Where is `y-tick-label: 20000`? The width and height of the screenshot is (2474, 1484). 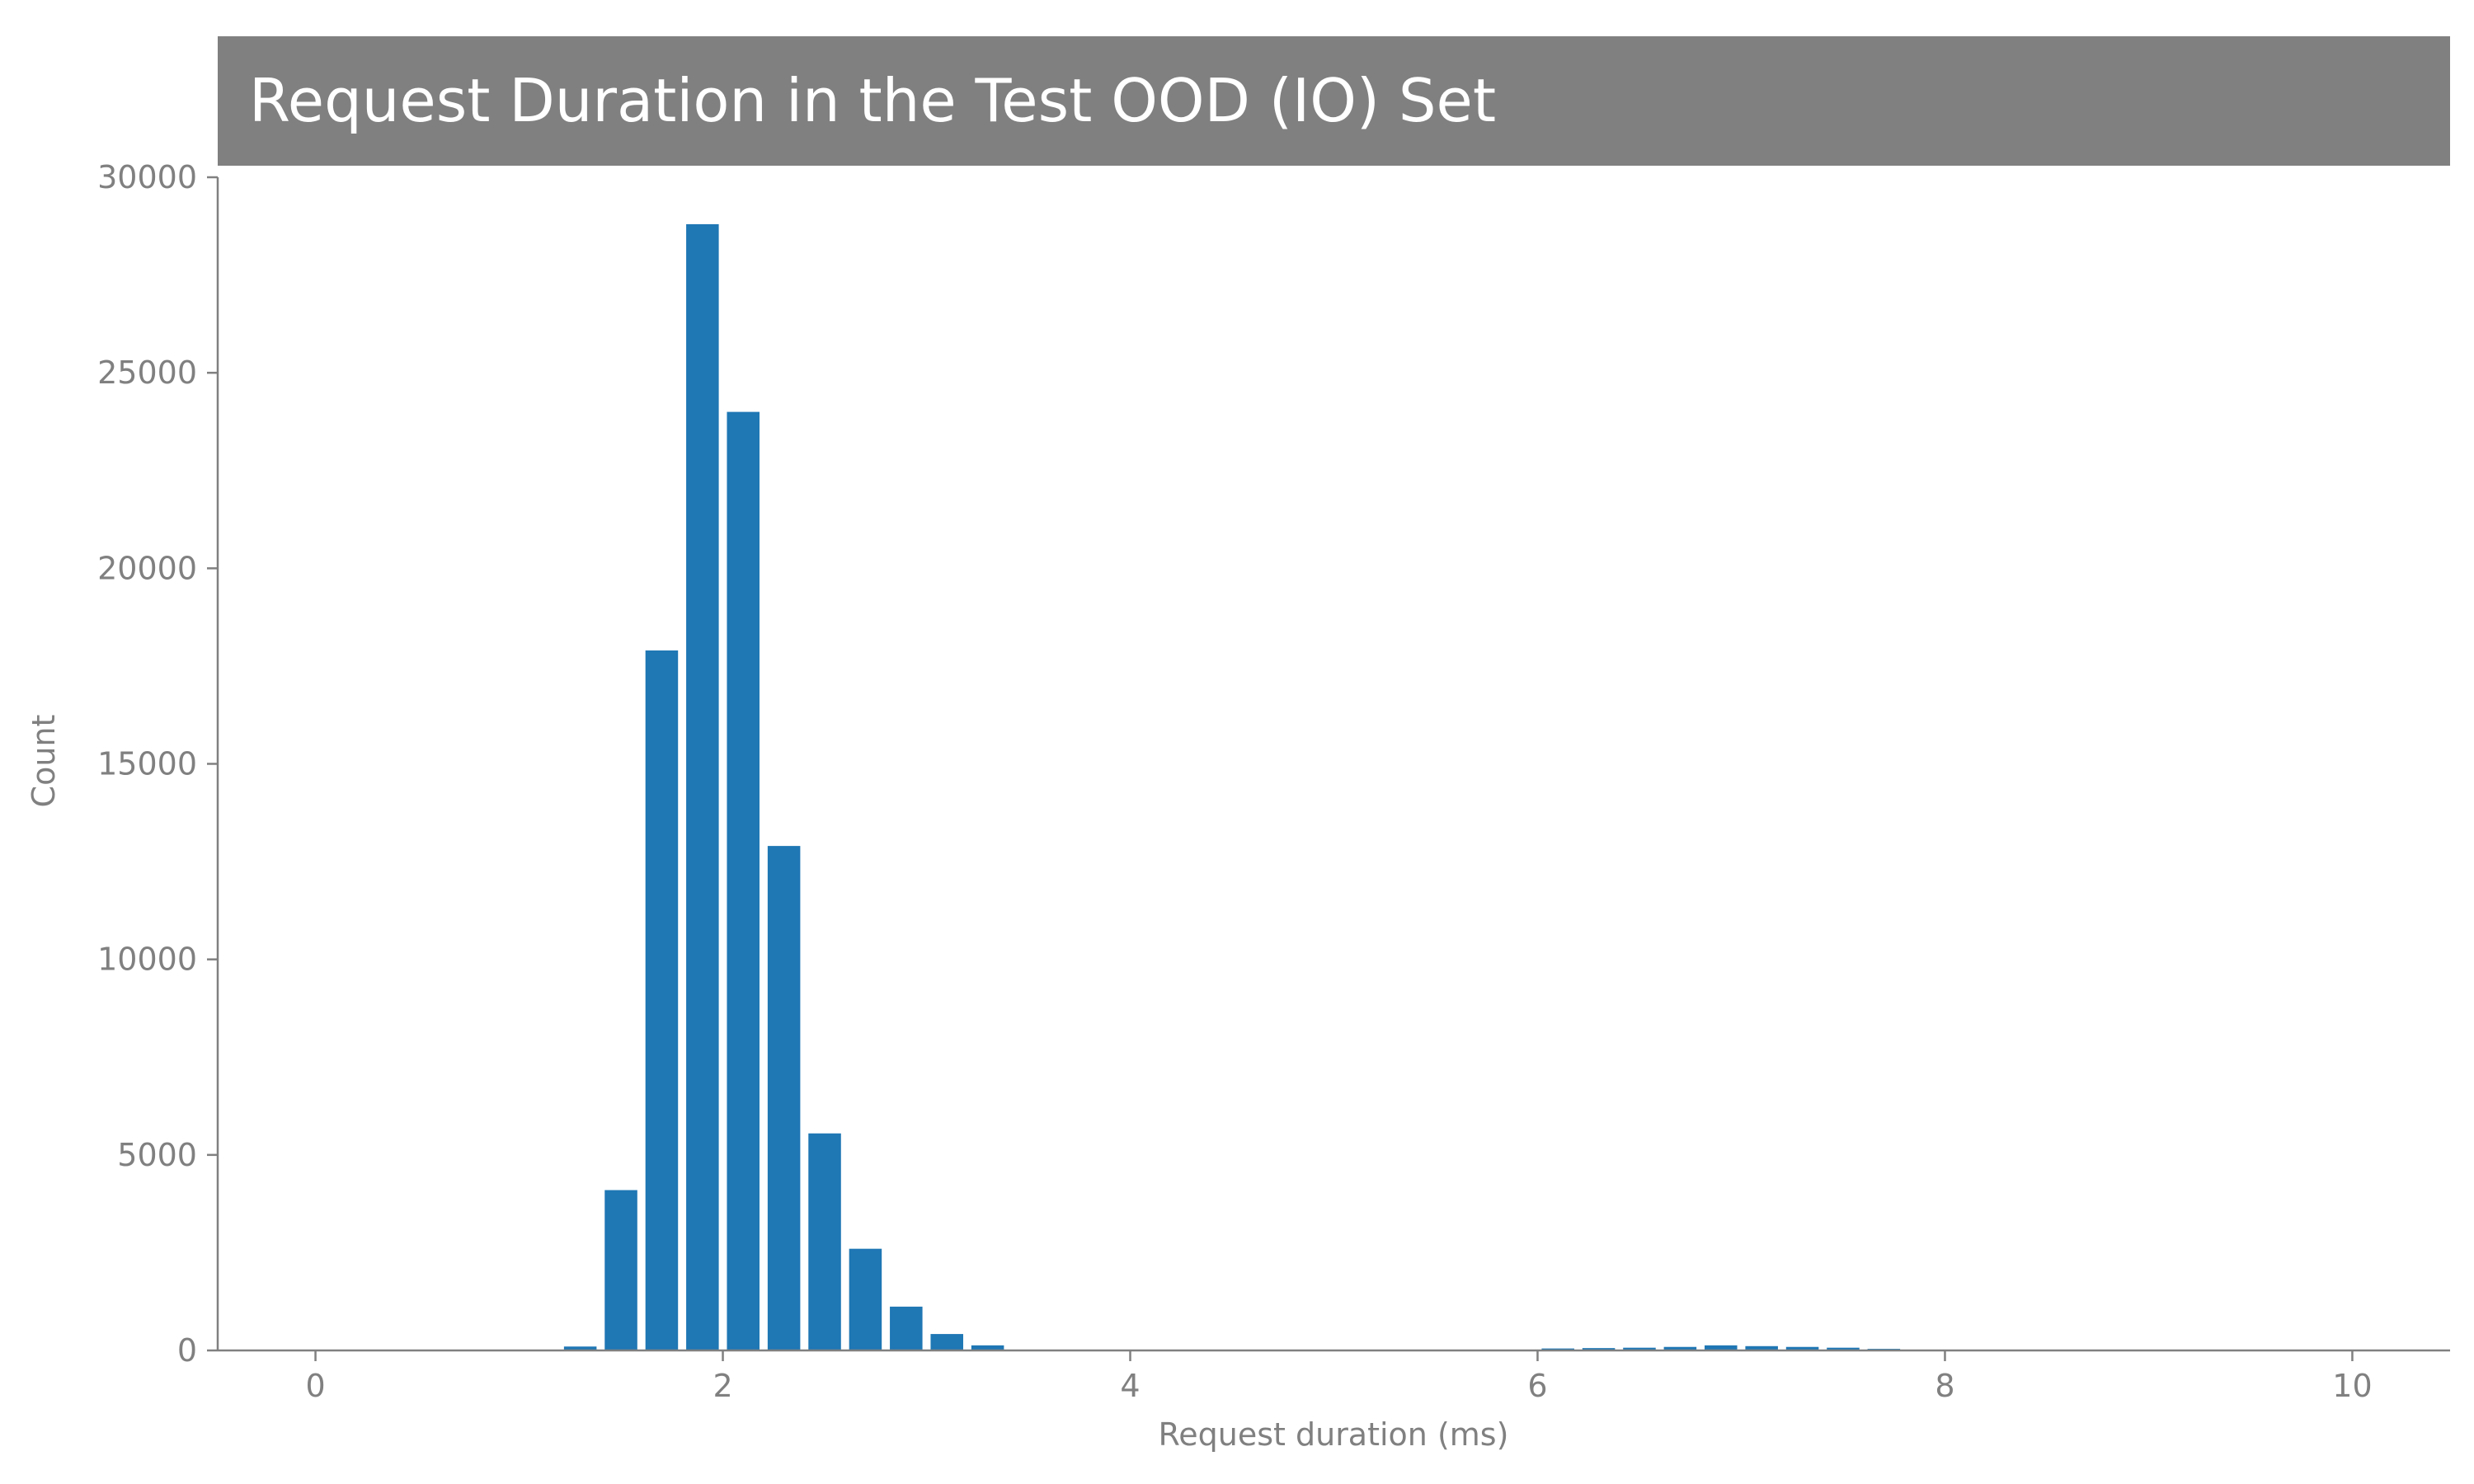
y-tick-label: 20000 is located at coordinates (147, 568).